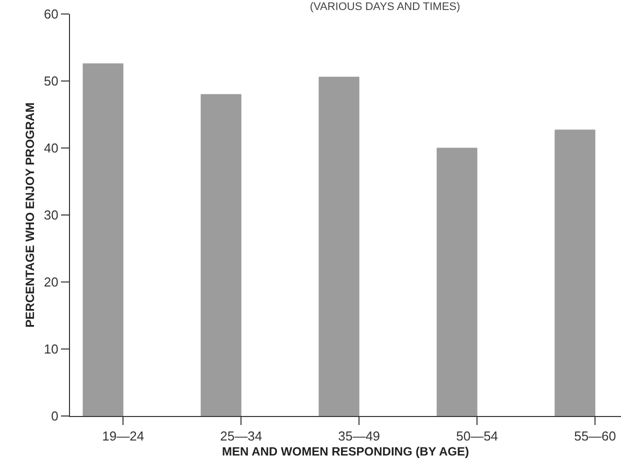 The image size is (621, 468). Describe the element at coordinates (51, 14) in the screenshot. I see `y-tick-label: 60` at that location.